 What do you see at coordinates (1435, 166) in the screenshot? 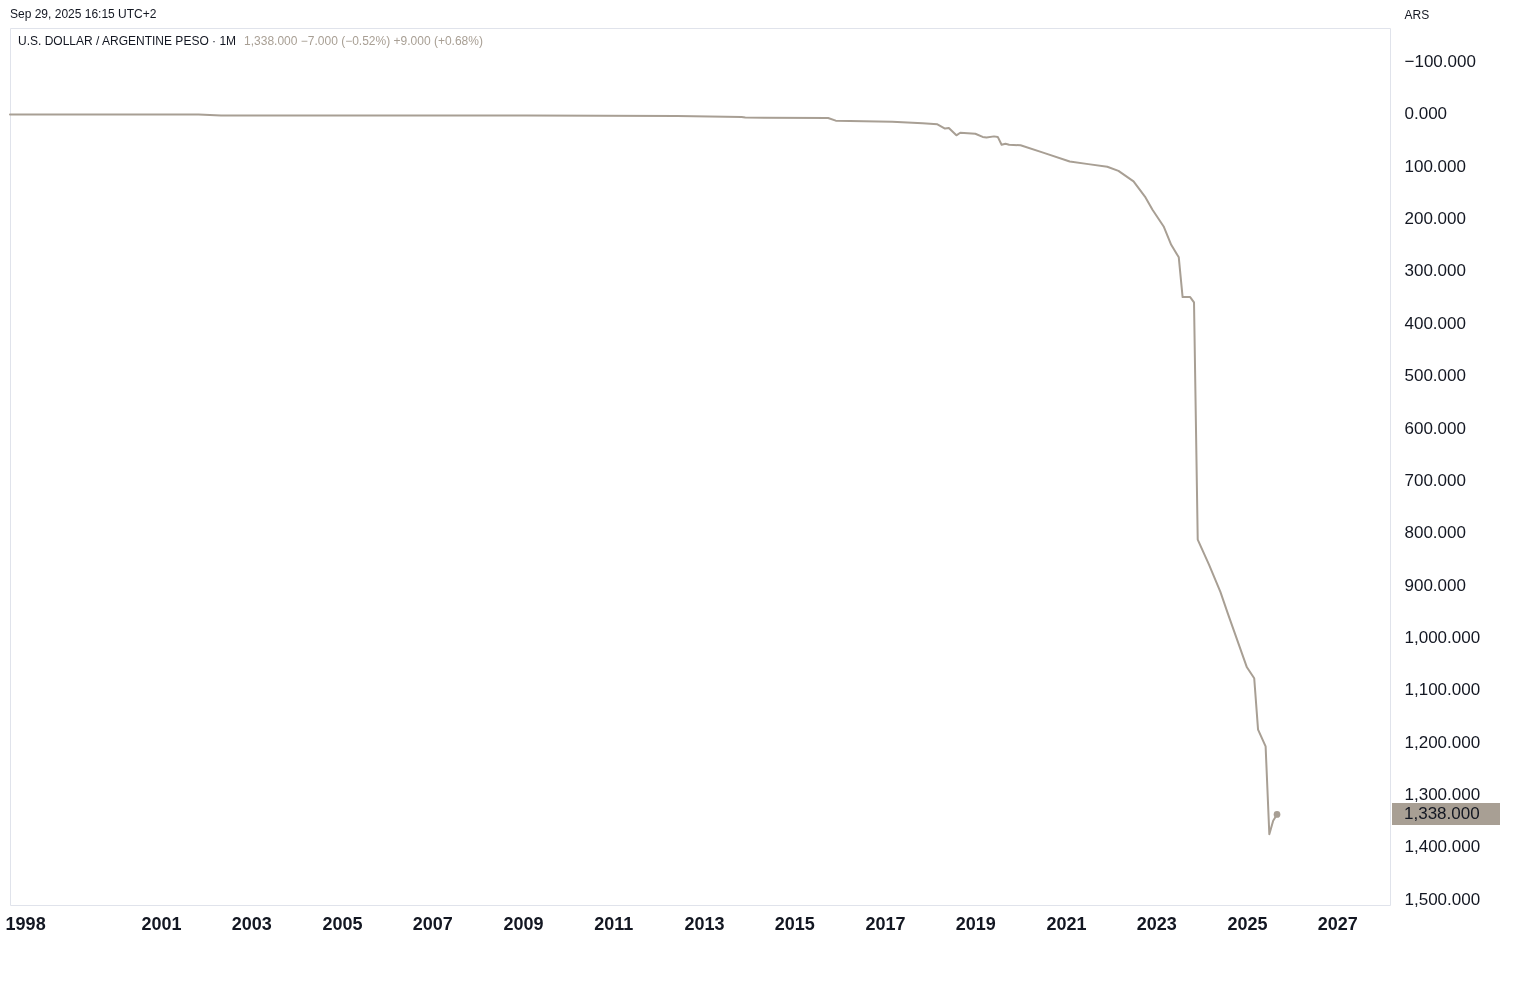
I see `y-tick-label: 100.000` at bounding box center [1435, 166].